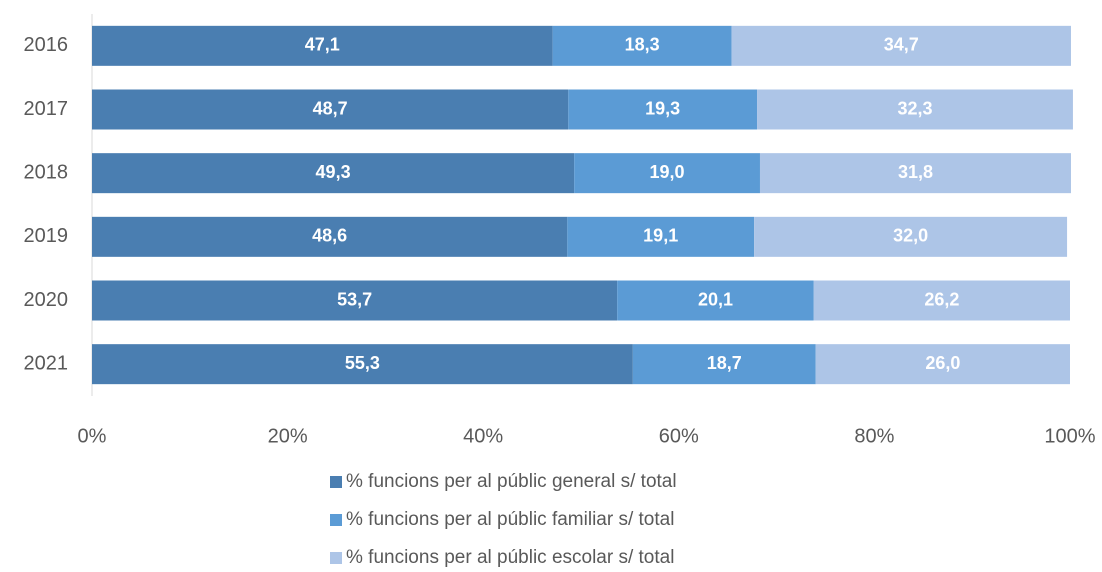  I want to click on y-tick-label: 2018, so click(46, 172).